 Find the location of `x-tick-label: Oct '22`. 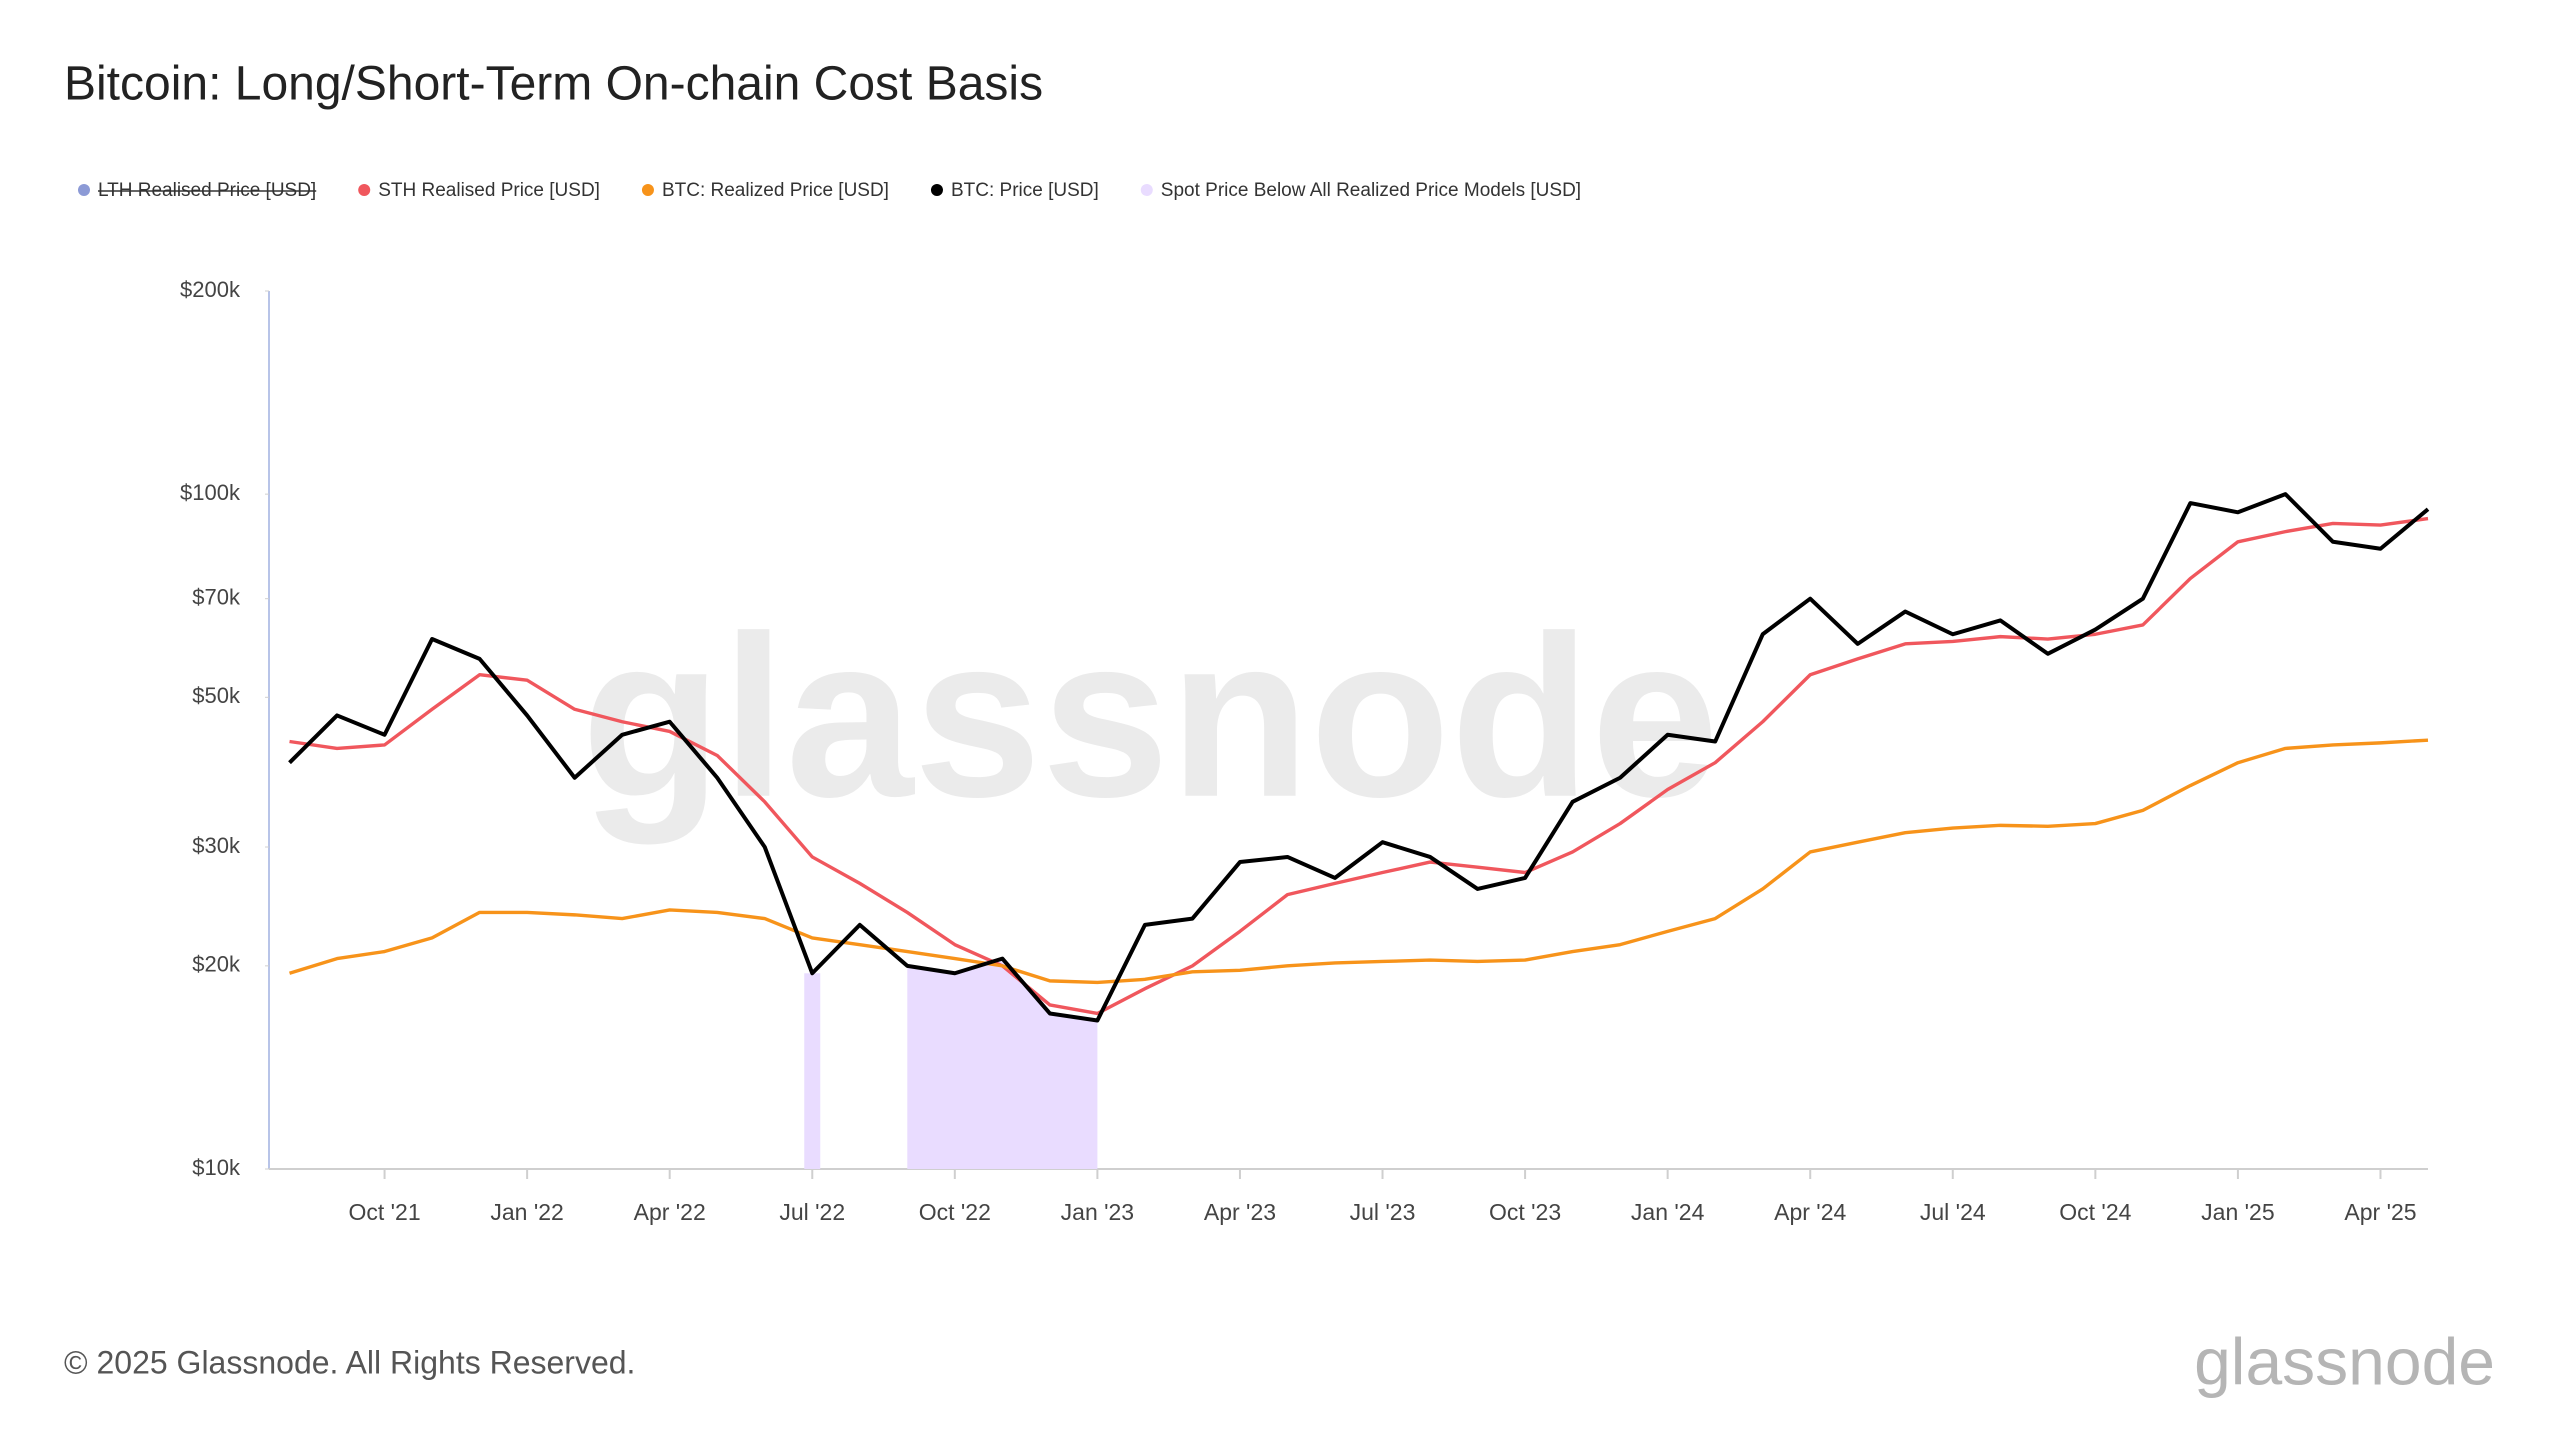

x-tick-label: Oct '22 is located at coordinates (955, 1212).